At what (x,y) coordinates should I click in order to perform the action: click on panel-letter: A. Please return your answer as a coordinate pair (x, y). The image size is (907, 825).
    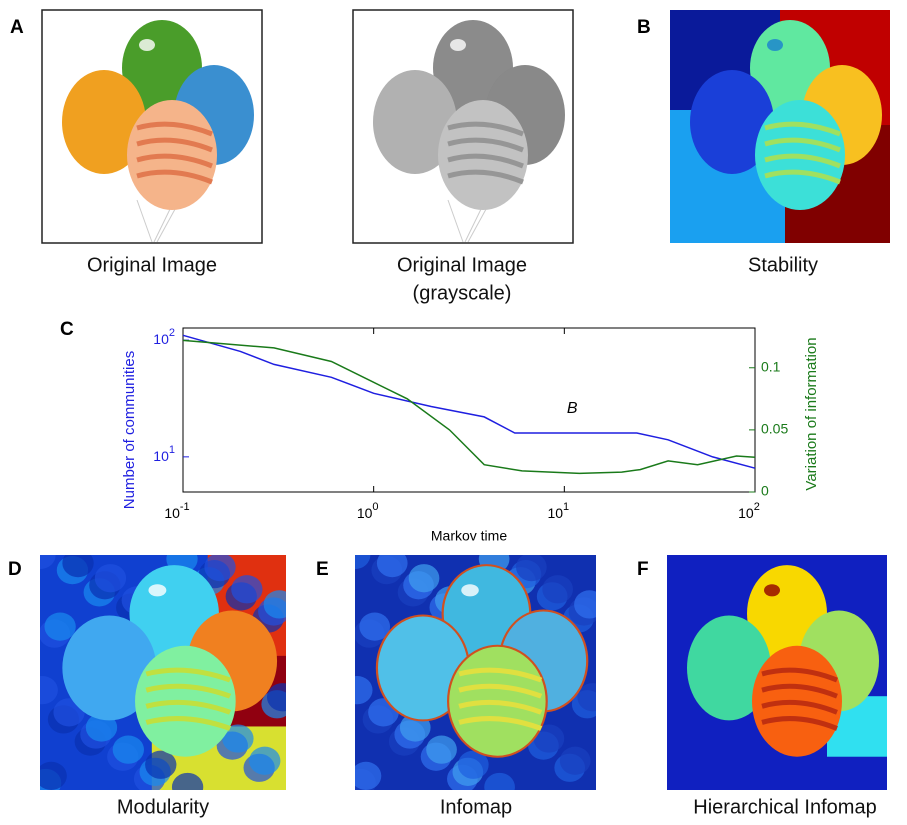
    Looking at the image, I should click on (17, 27).